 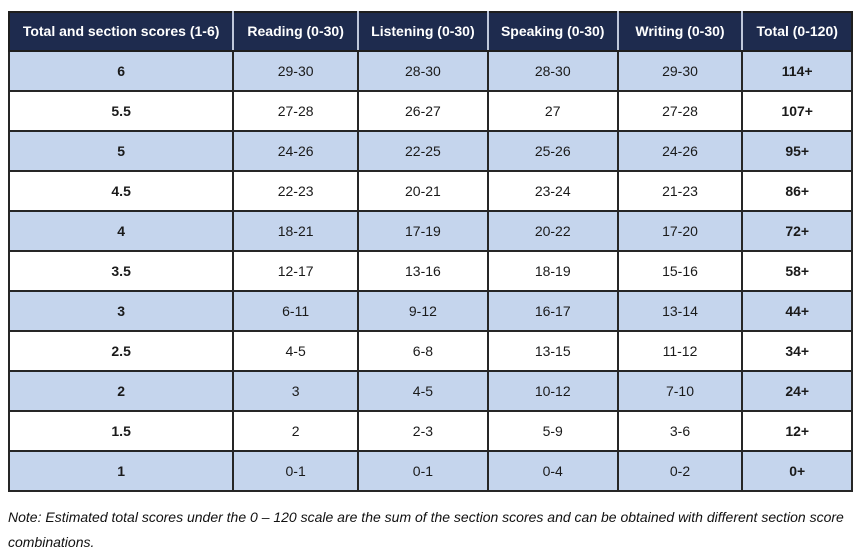 I want to click on header-writing: Writing (0-30), so click(x=680, y=32).